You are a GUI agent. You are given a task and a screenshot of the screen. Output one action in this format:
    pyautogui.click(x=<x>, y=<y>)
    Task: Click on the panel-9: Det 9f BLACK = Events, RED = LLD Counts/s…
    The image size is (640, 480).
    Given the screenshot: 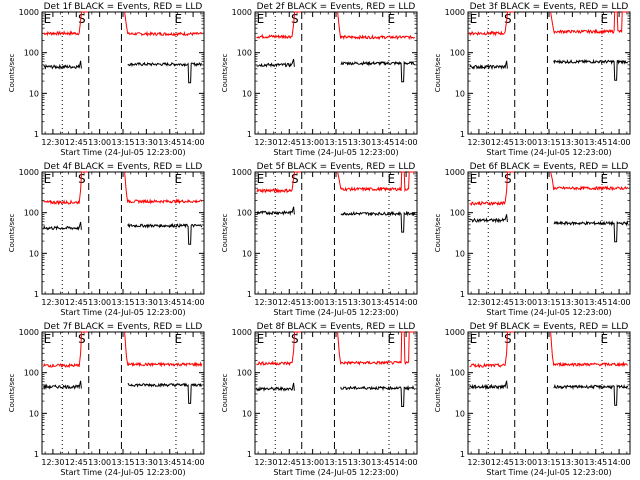 What is the action you would take?
    pyautogui.click(x=532, y=399)
    